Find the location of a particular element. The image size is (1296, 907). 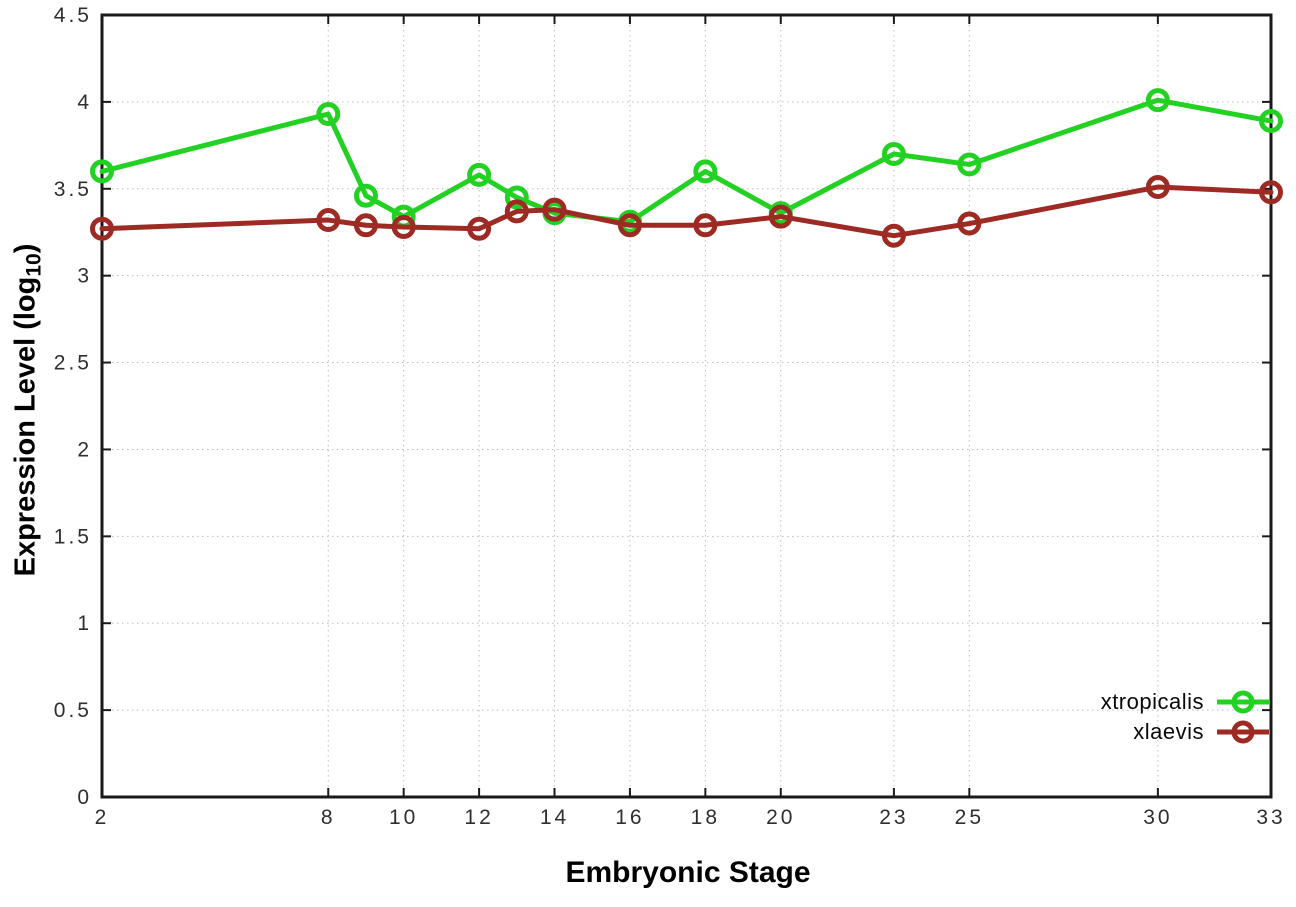

legend-marker-xtropicalis is located at coordinates (1243, 701).